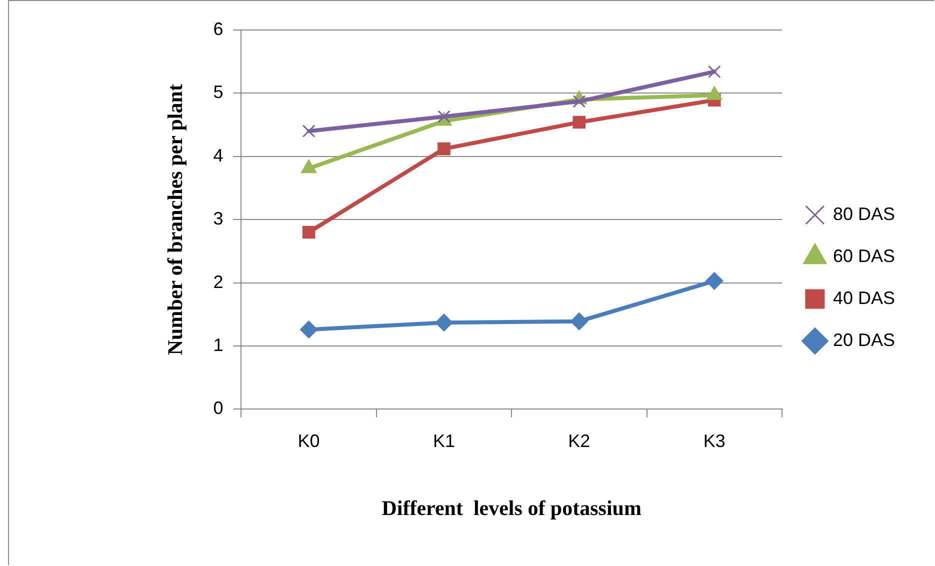  What do you see at coordinates (512, 508) in the screenshot?
I see `x-axis-title: Different levels of potassium` at bounding box center [512, 508].